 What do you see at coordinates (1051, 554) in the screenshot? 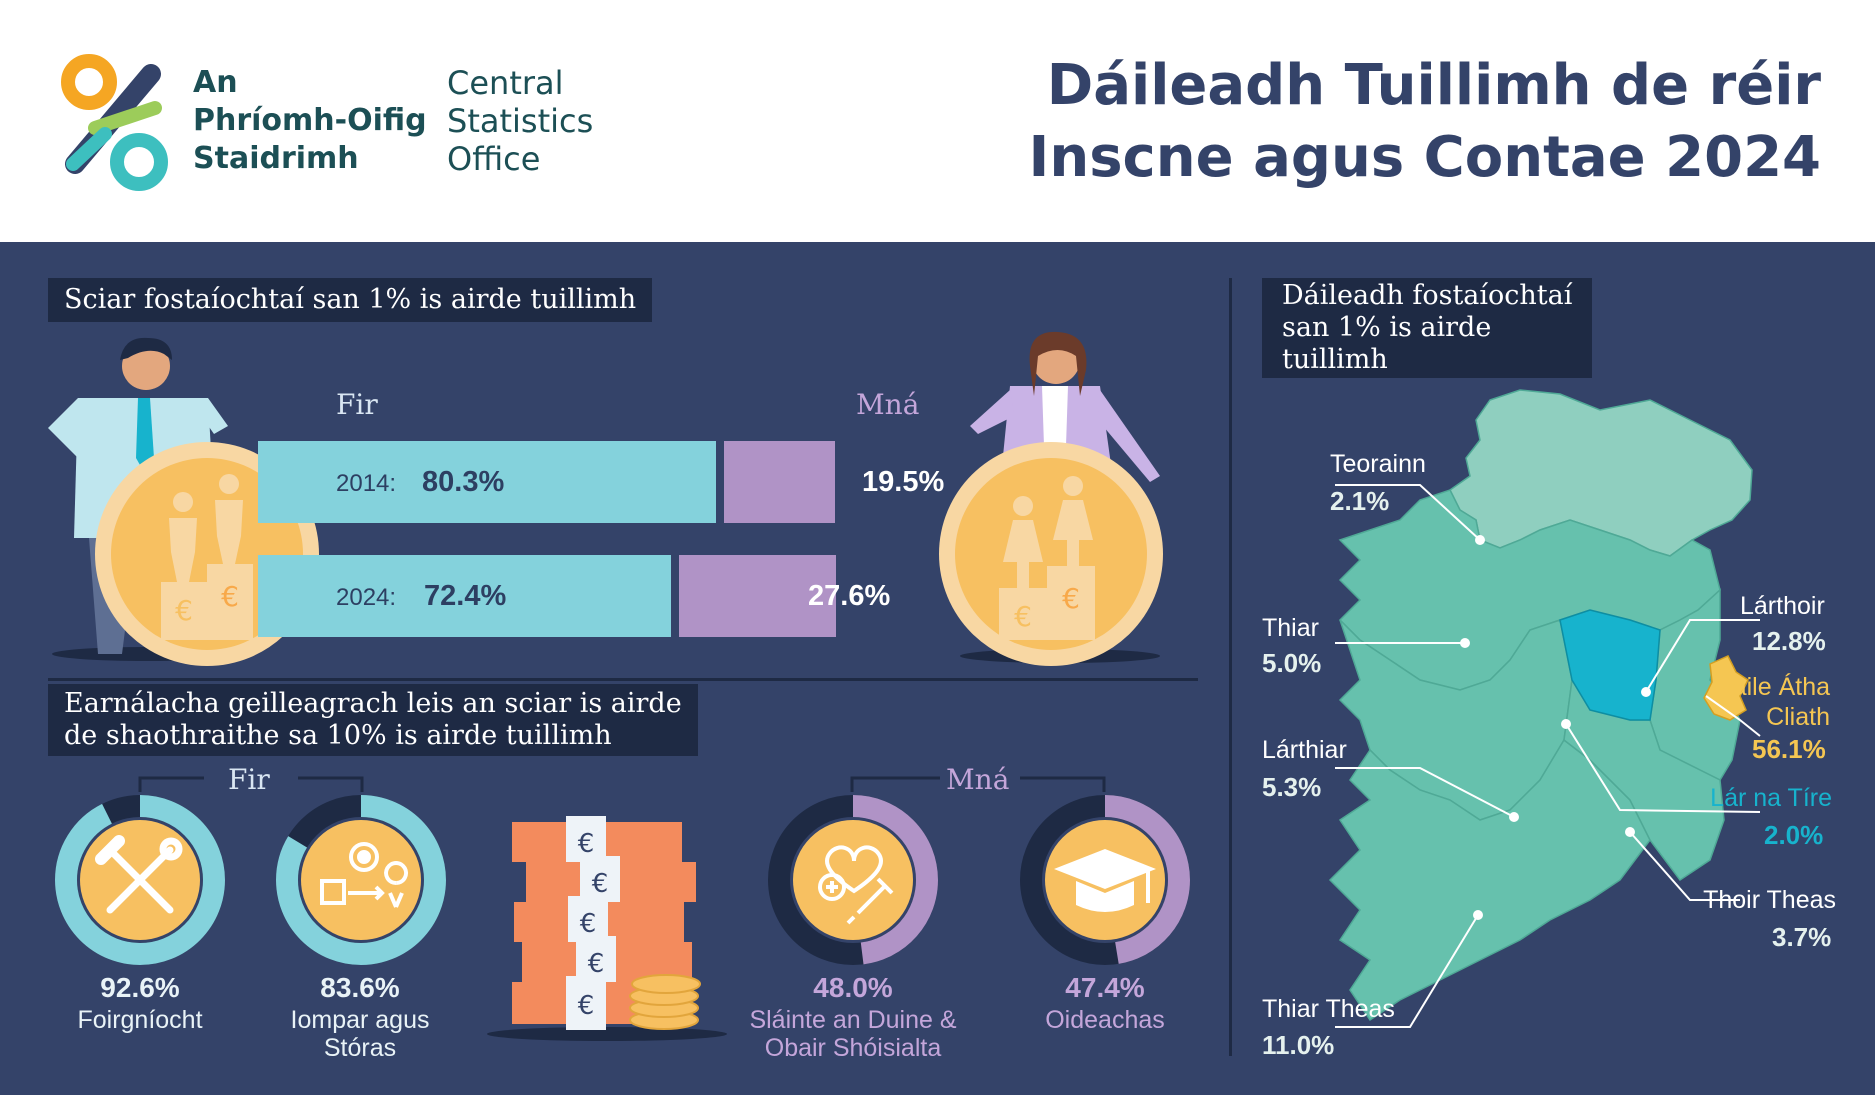
I see `woman-coin-icon: € €` at bounding box center [1051, 554].